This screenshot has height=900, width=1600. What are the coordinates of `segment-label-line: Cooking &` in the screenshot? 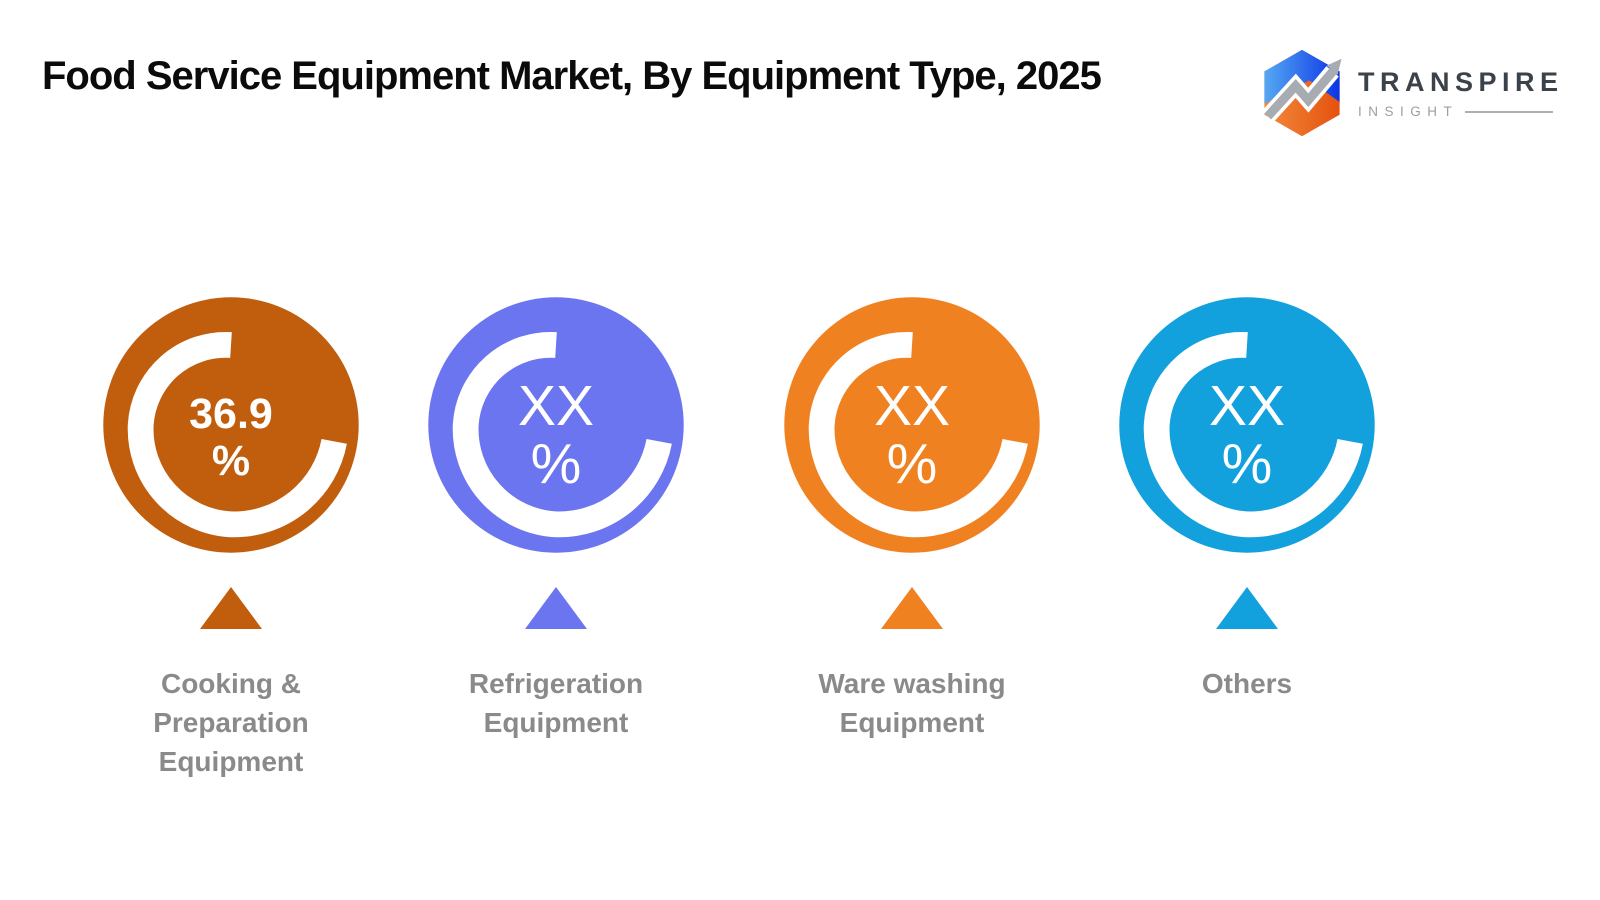 It's located at (230, 683).